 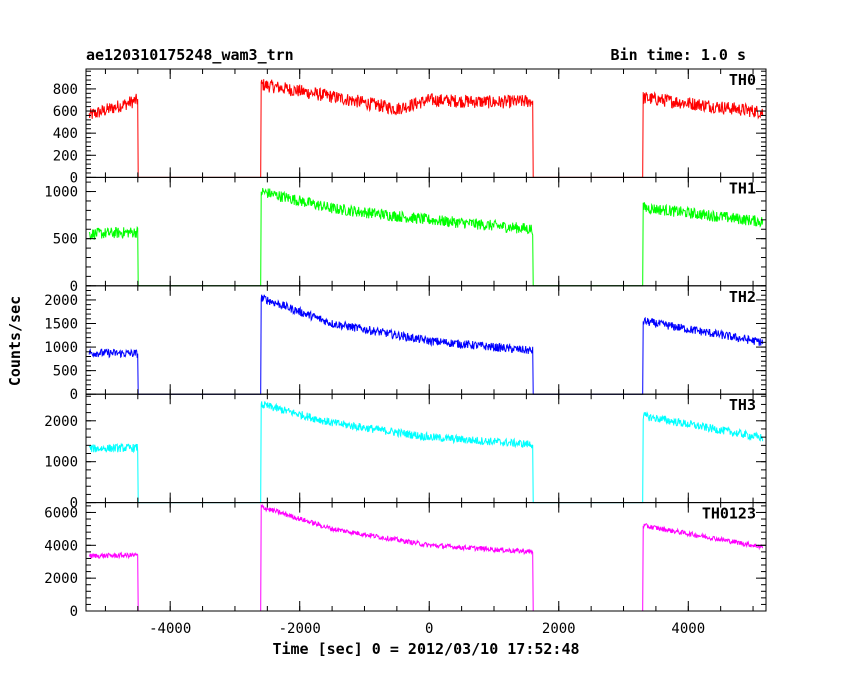 What do you see at coordinates (426, 128) in the screenshot?
I see `series-line-th0` at bounding box center [426, 128].